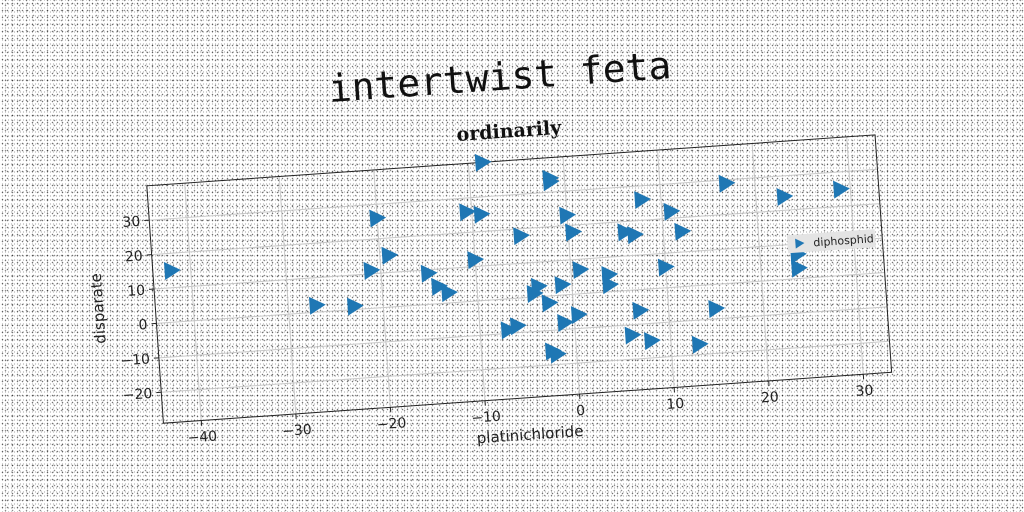 This screenshot has height=512, width=1024. Describe the element at coordinates (581, 411) in the screenshot. I see `x-tick-label: 0` at that location.